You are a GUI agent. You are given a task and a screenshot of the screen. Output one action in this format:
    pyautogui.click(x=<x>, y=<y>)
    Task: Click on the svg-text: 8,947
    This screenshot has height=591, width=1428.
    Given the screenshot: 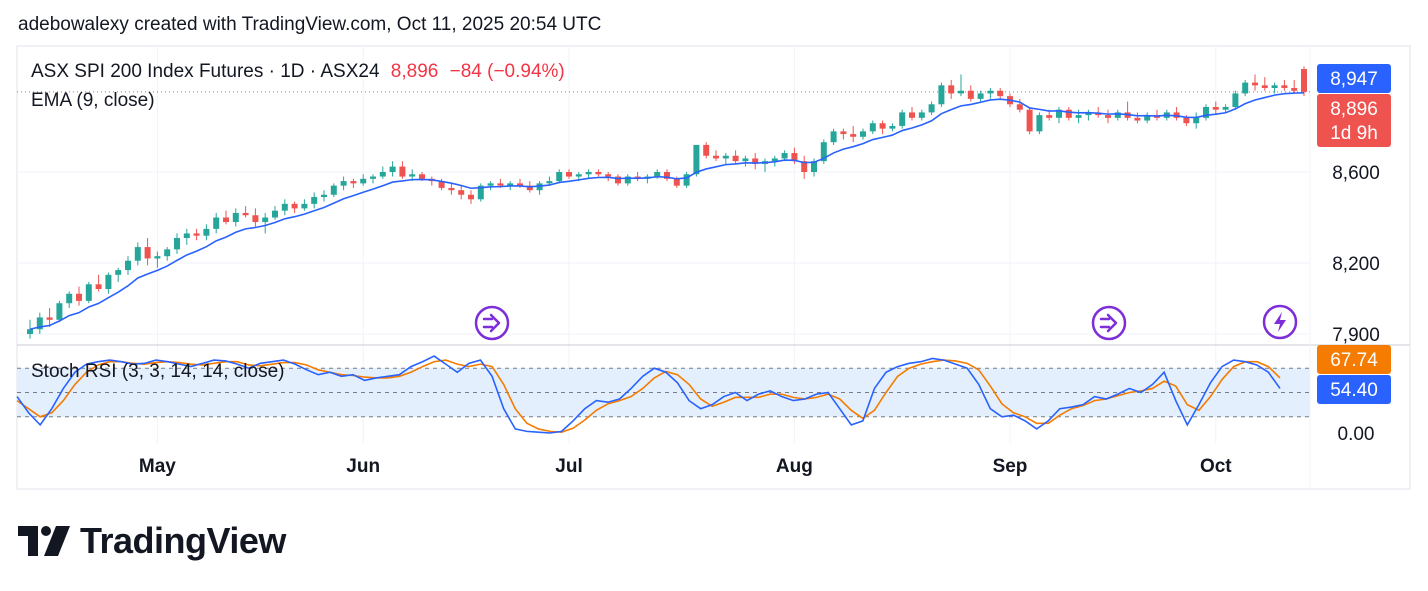 What is the action you would take?
    pyautogui.click(x=1354, y=79)
    